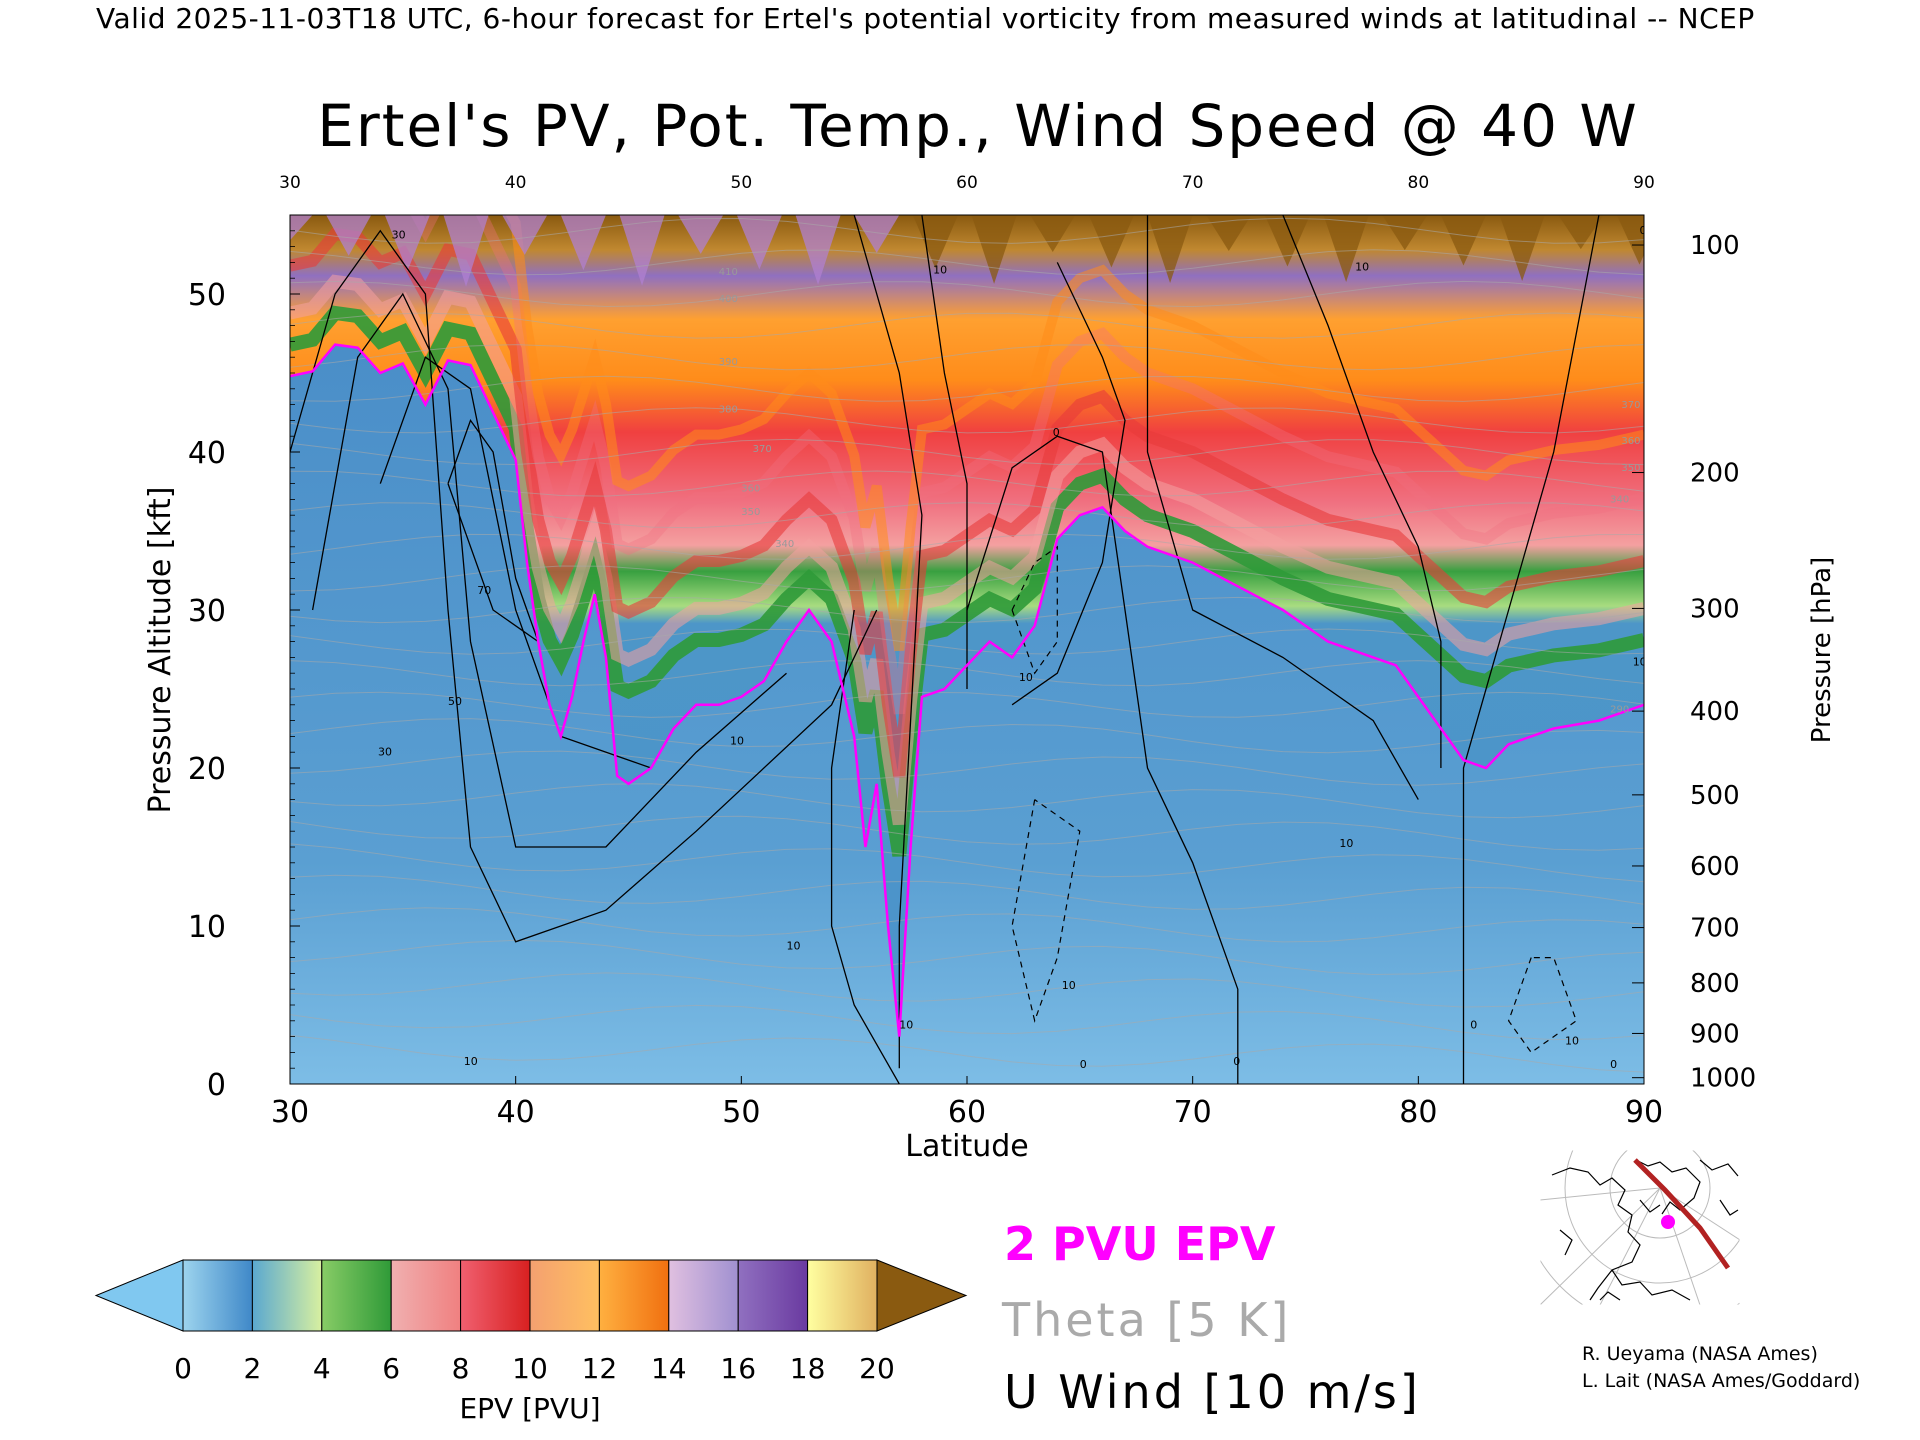  Describe the element at coordinates (1193, 1112) in the screenshot. I see `x-tick-label: 70` at that location.